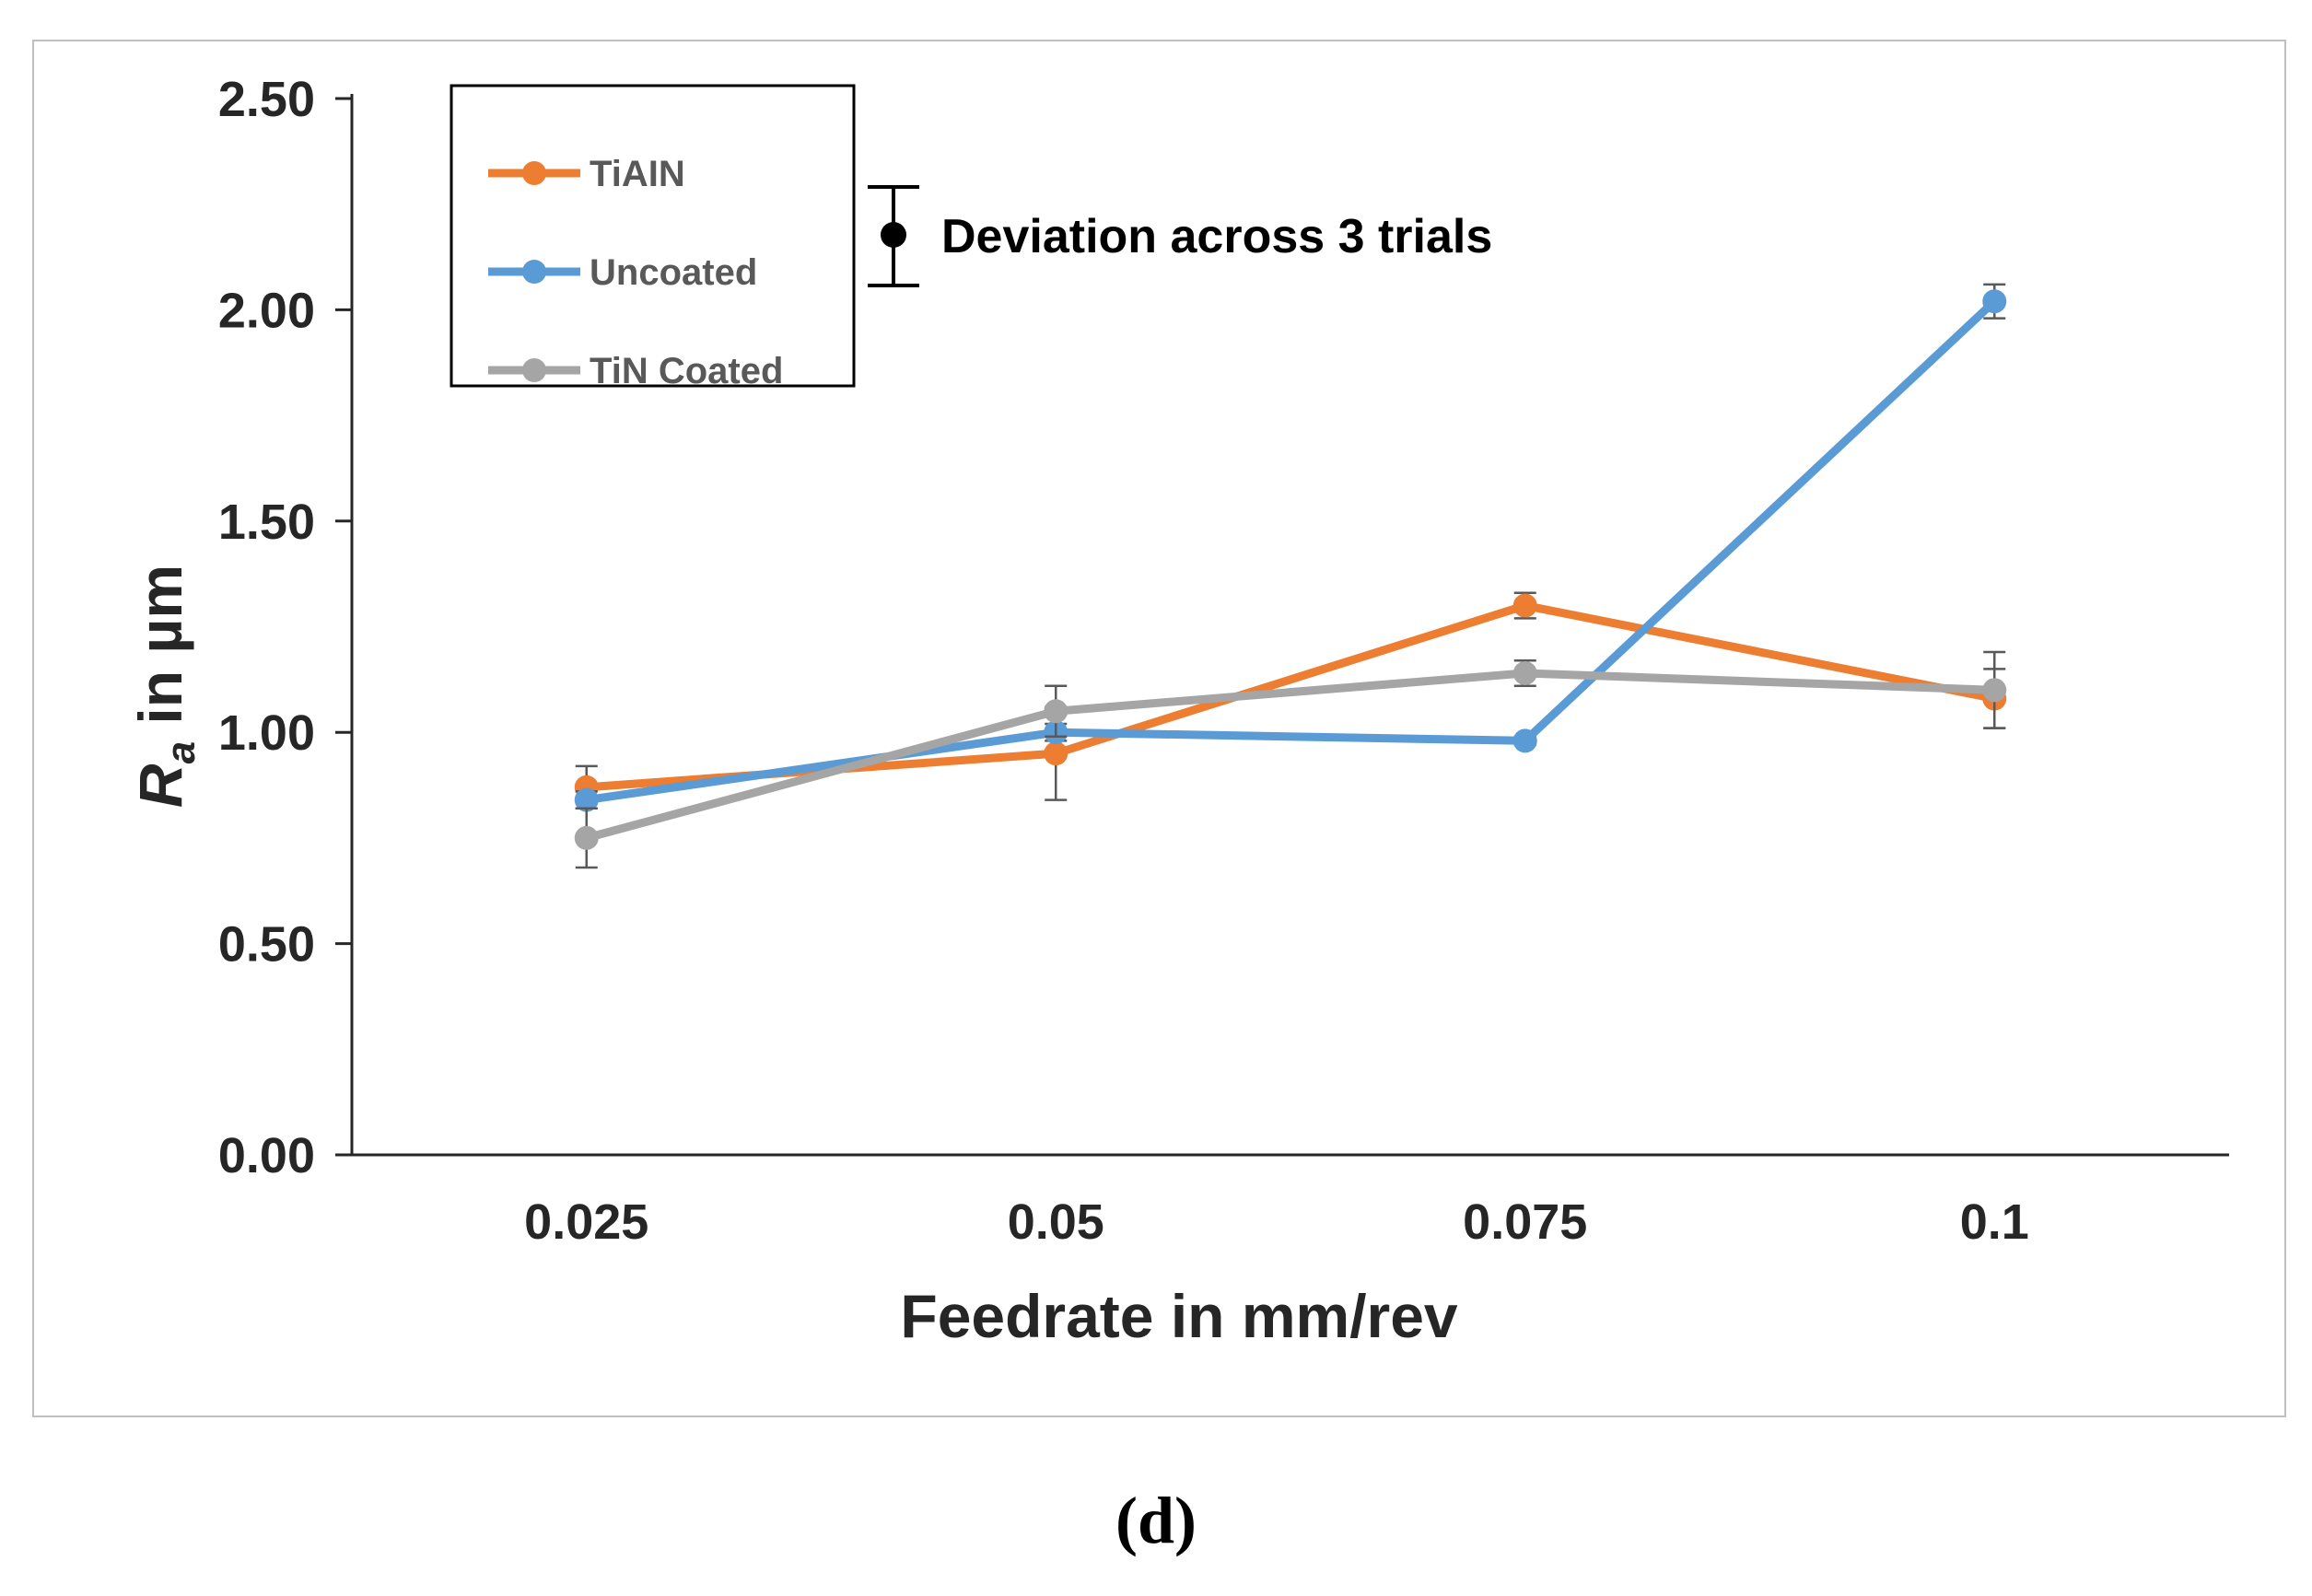 This screenshot has width=2312, height=1596. I want to click on legend-box, so click(653, 236).